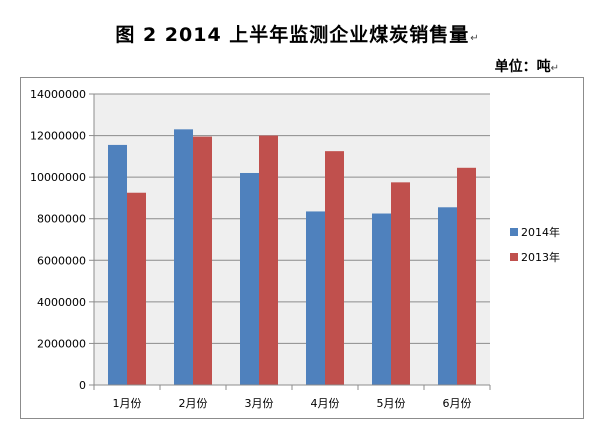 This screenshot has width=595, height=433. Describe the element at coordinates (540, 257) in the screenshot. I see `legend-label: 2013年` at that location.